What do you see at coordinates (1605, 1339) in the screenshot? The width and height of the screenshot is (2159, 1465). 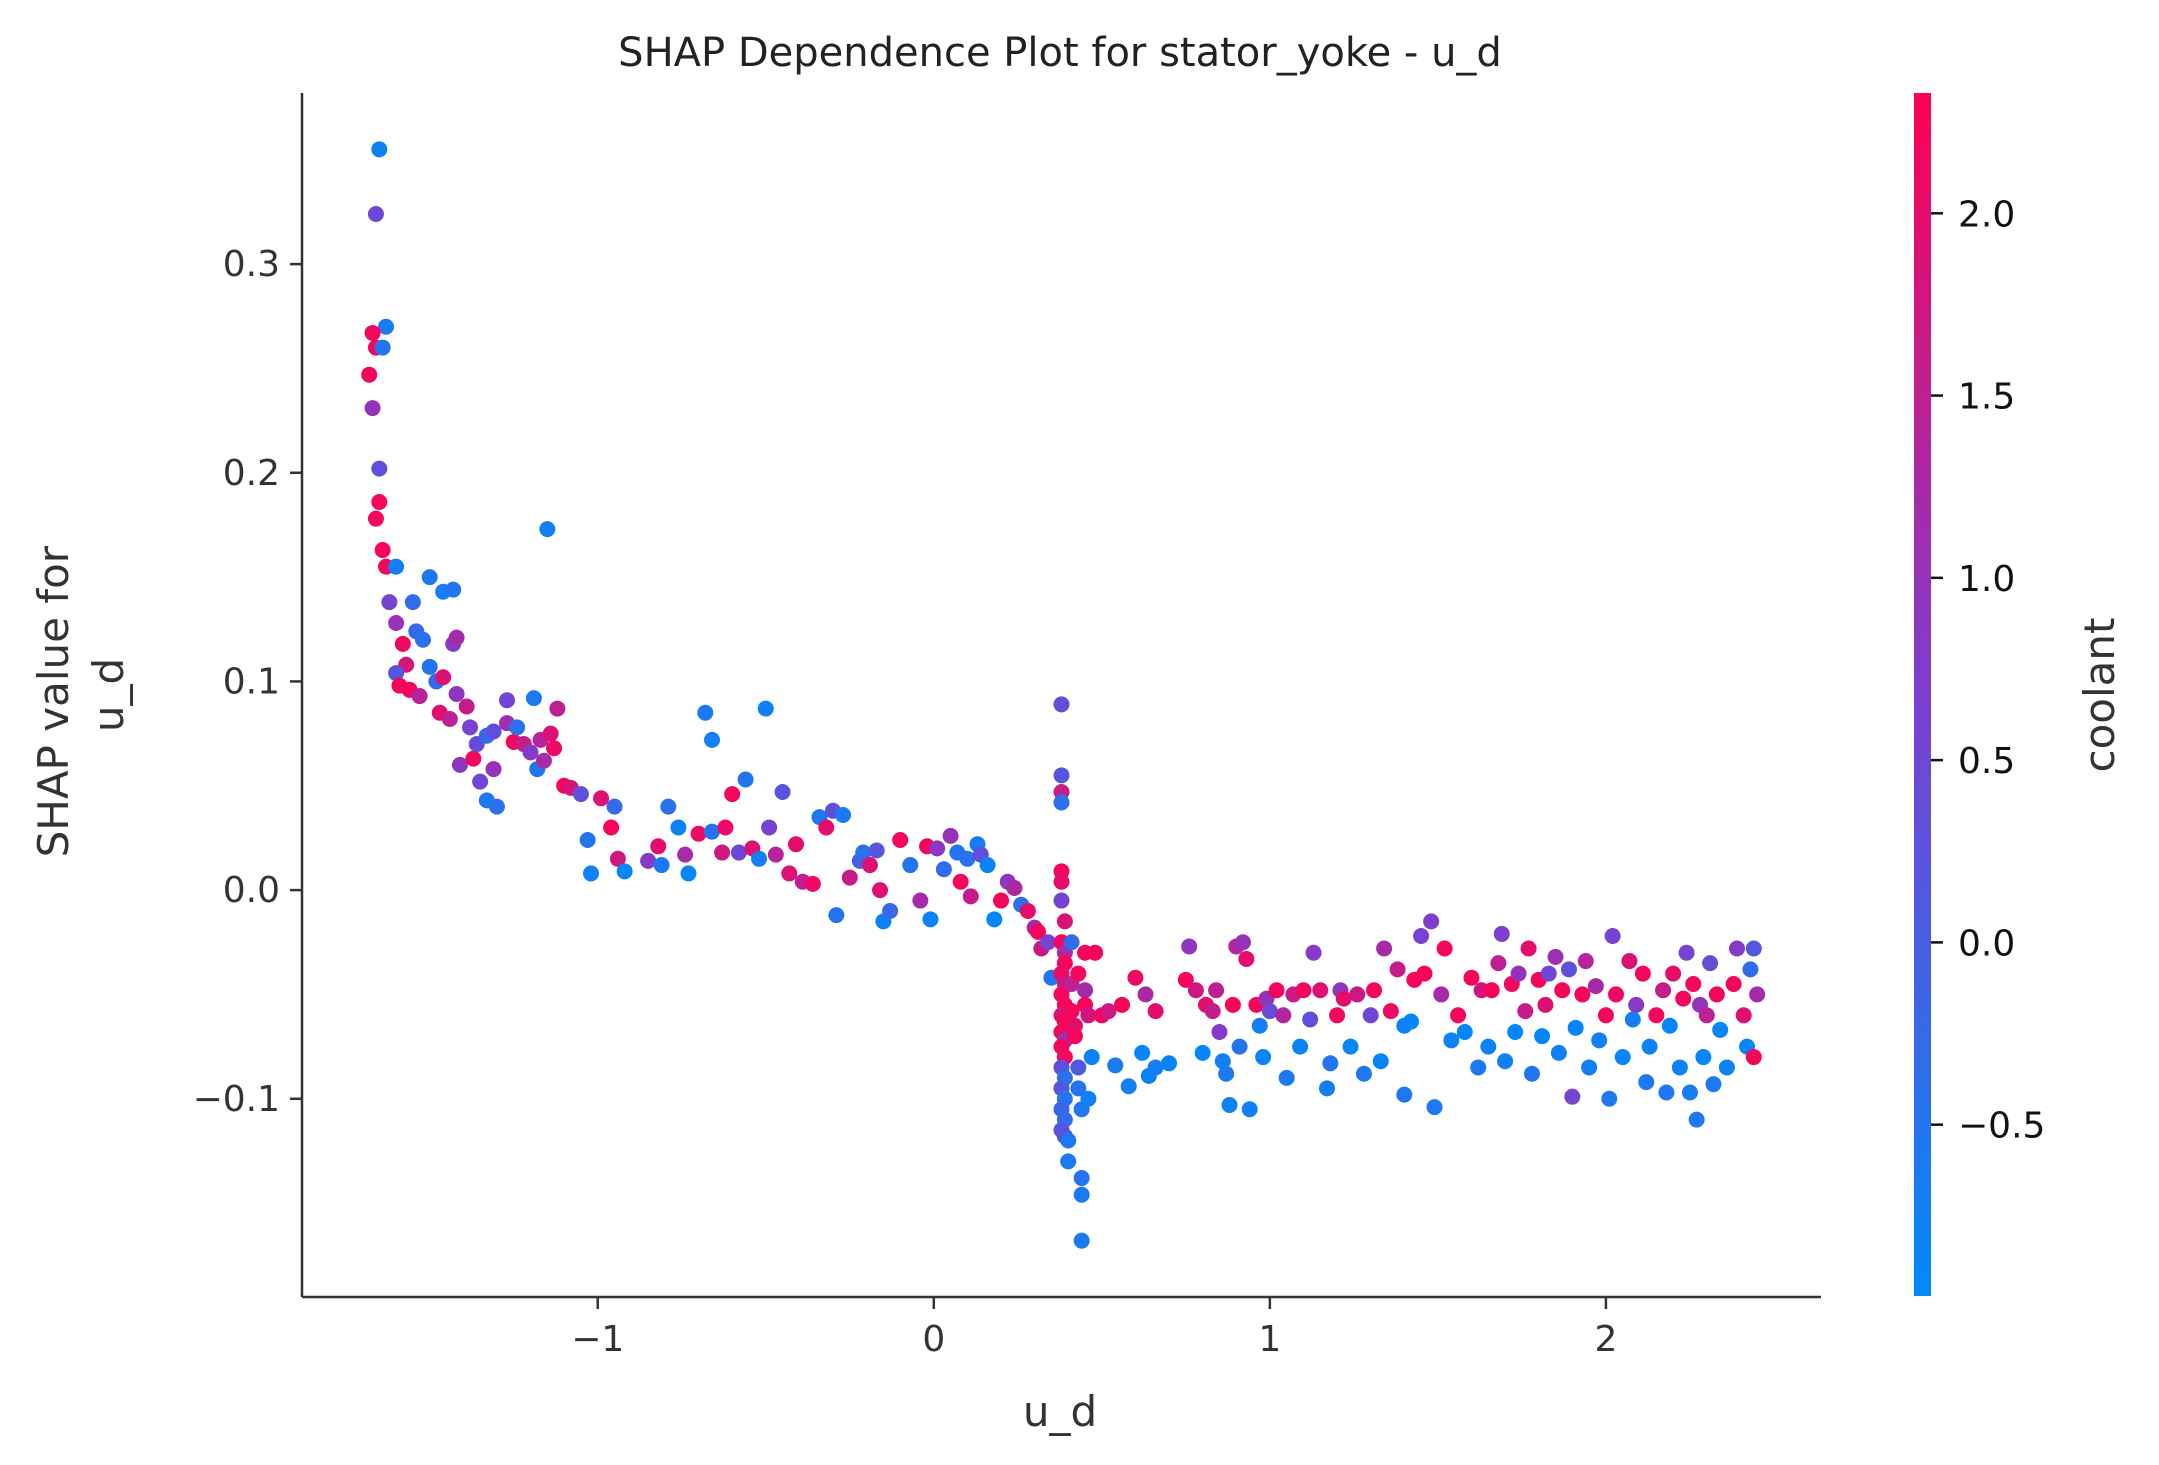 I see `x-tick-label: 2` at bounding box center [1605, 1339].